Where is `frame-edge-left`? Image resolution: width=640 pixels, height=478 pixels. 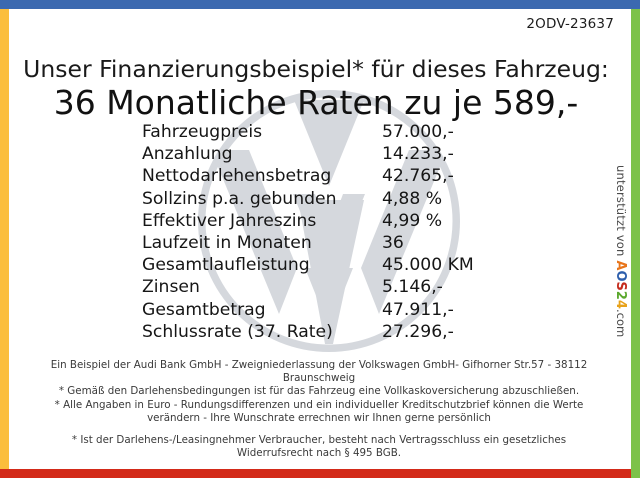
frame-edge-left is located at coordinates (4, 239).